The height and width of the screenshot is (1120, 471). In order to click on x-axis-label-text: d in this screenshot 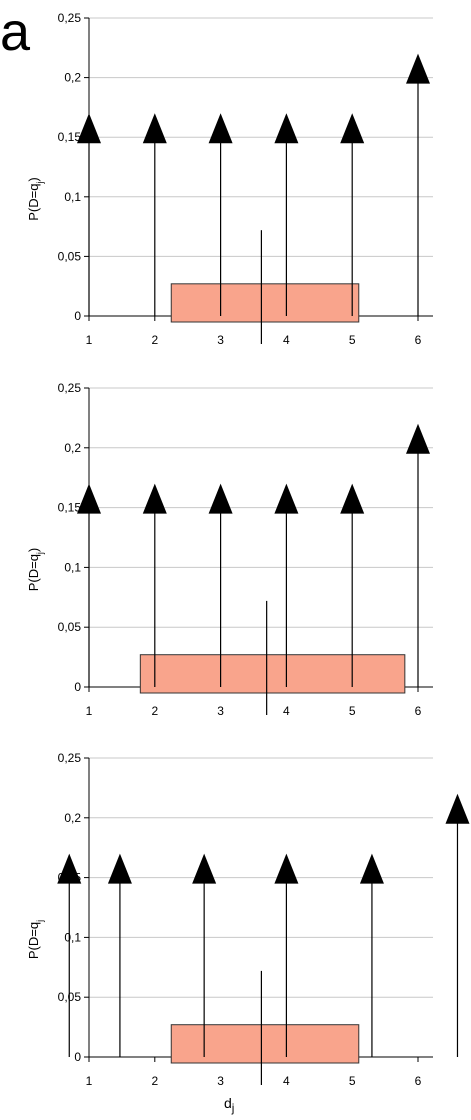, I will do `click(228, 1103)`.